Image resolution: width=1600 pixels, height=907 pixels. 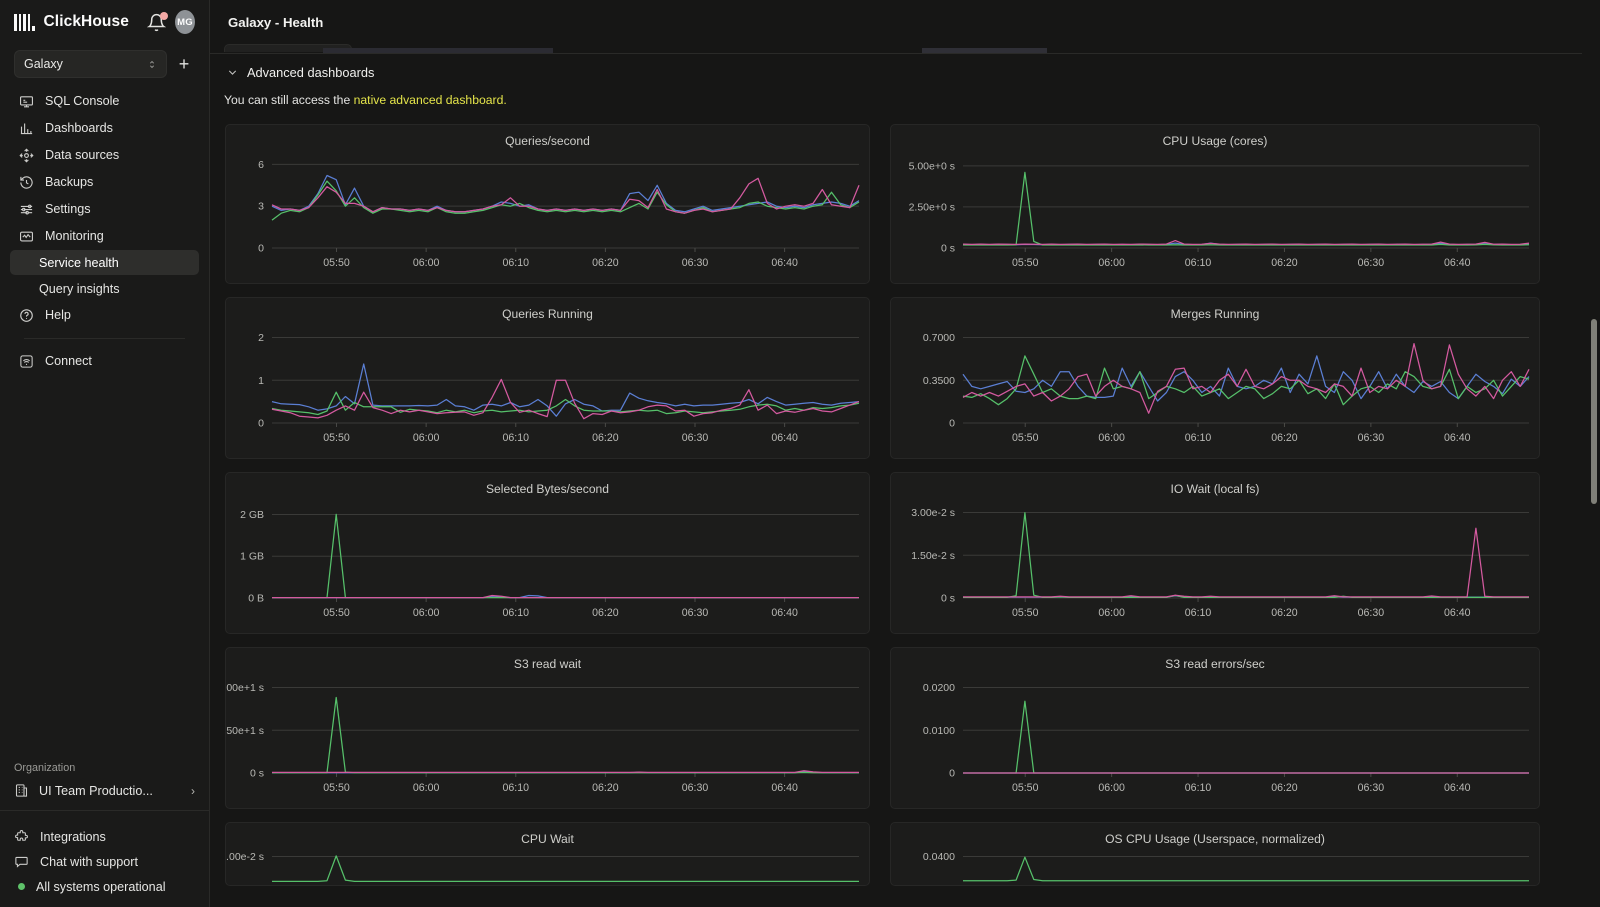 What do you see at coordinates (311, 72) in the screenshot?
I see `section-title: Advanced dashboards` at bounding box center [311, 72].